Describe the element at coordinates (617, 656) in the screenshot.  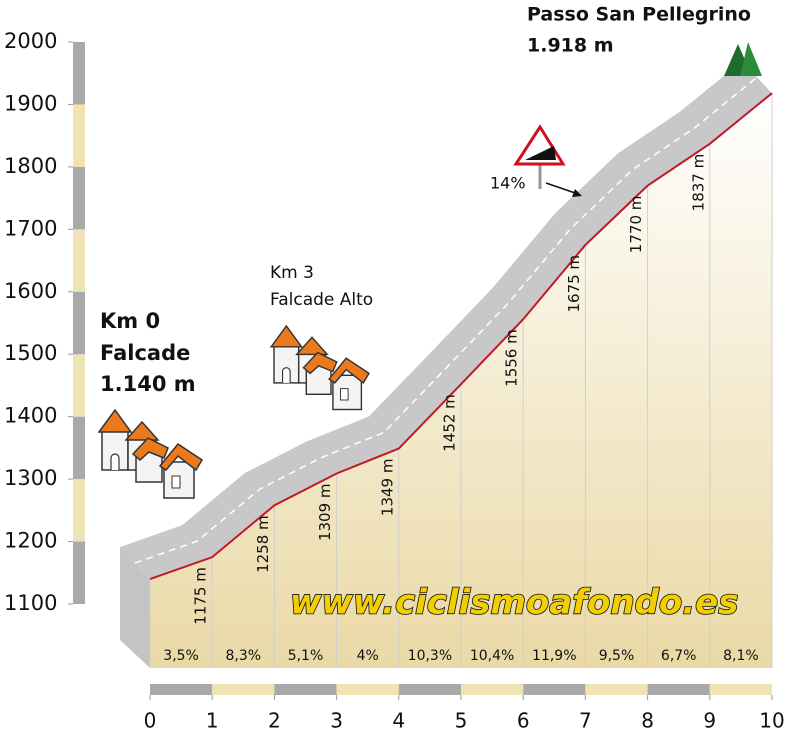
I see `grade-label: 9,5%` at that location.